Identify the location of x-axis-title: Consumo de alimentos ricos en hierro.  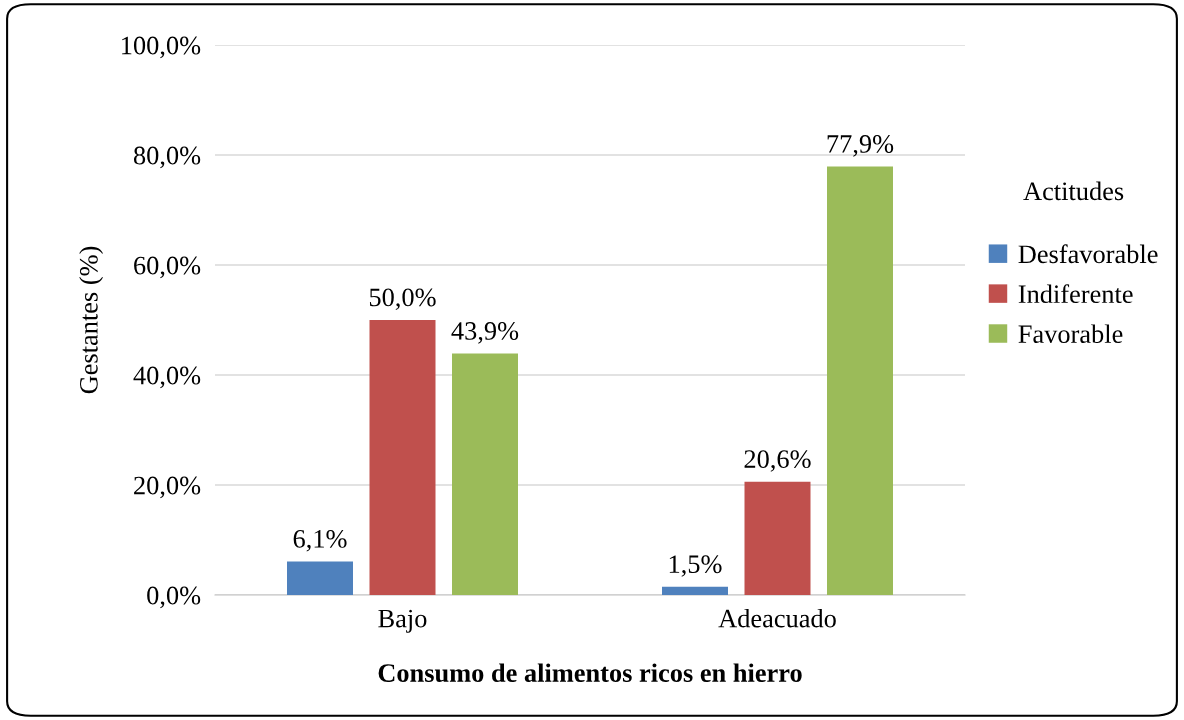
(590, 673).